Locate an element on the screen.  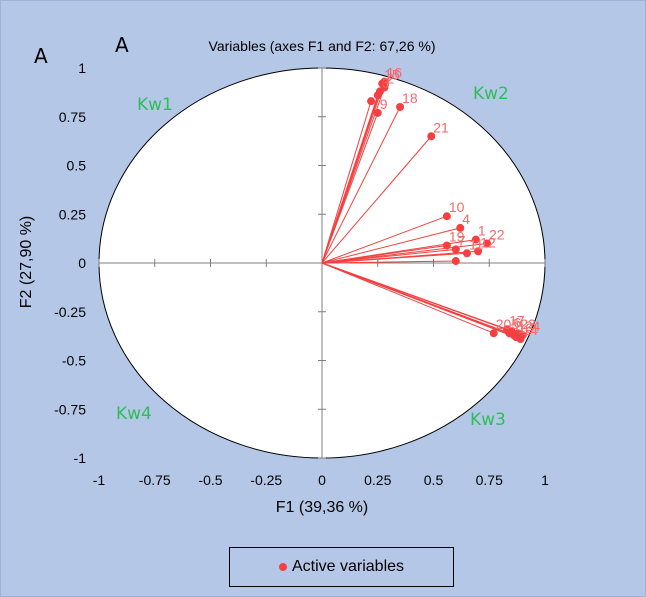
variable-label-10: 10 is located at coordinates (457, 207).